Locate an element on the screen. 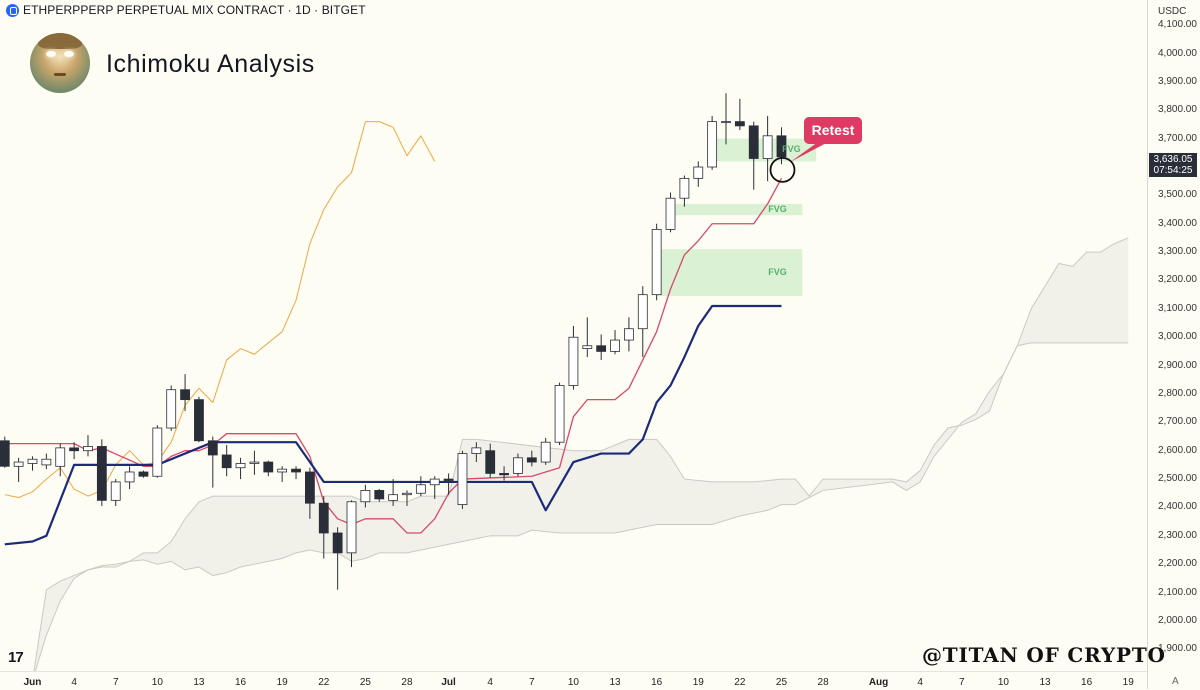 This screenshot has width=1200, height=690. y-tick-label: 4,100.00 is located at coordinates (1177, 25).